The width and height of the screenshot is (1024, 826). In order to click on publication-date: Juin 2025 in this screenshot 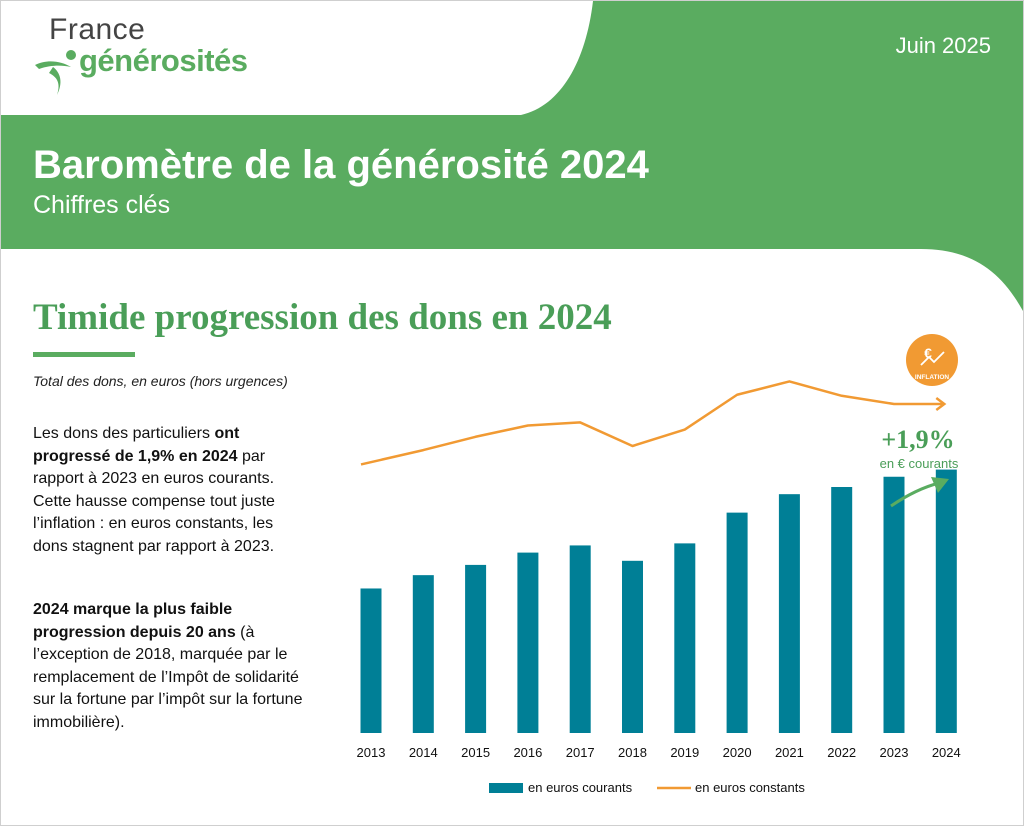, I will do `click(943, 45)`.